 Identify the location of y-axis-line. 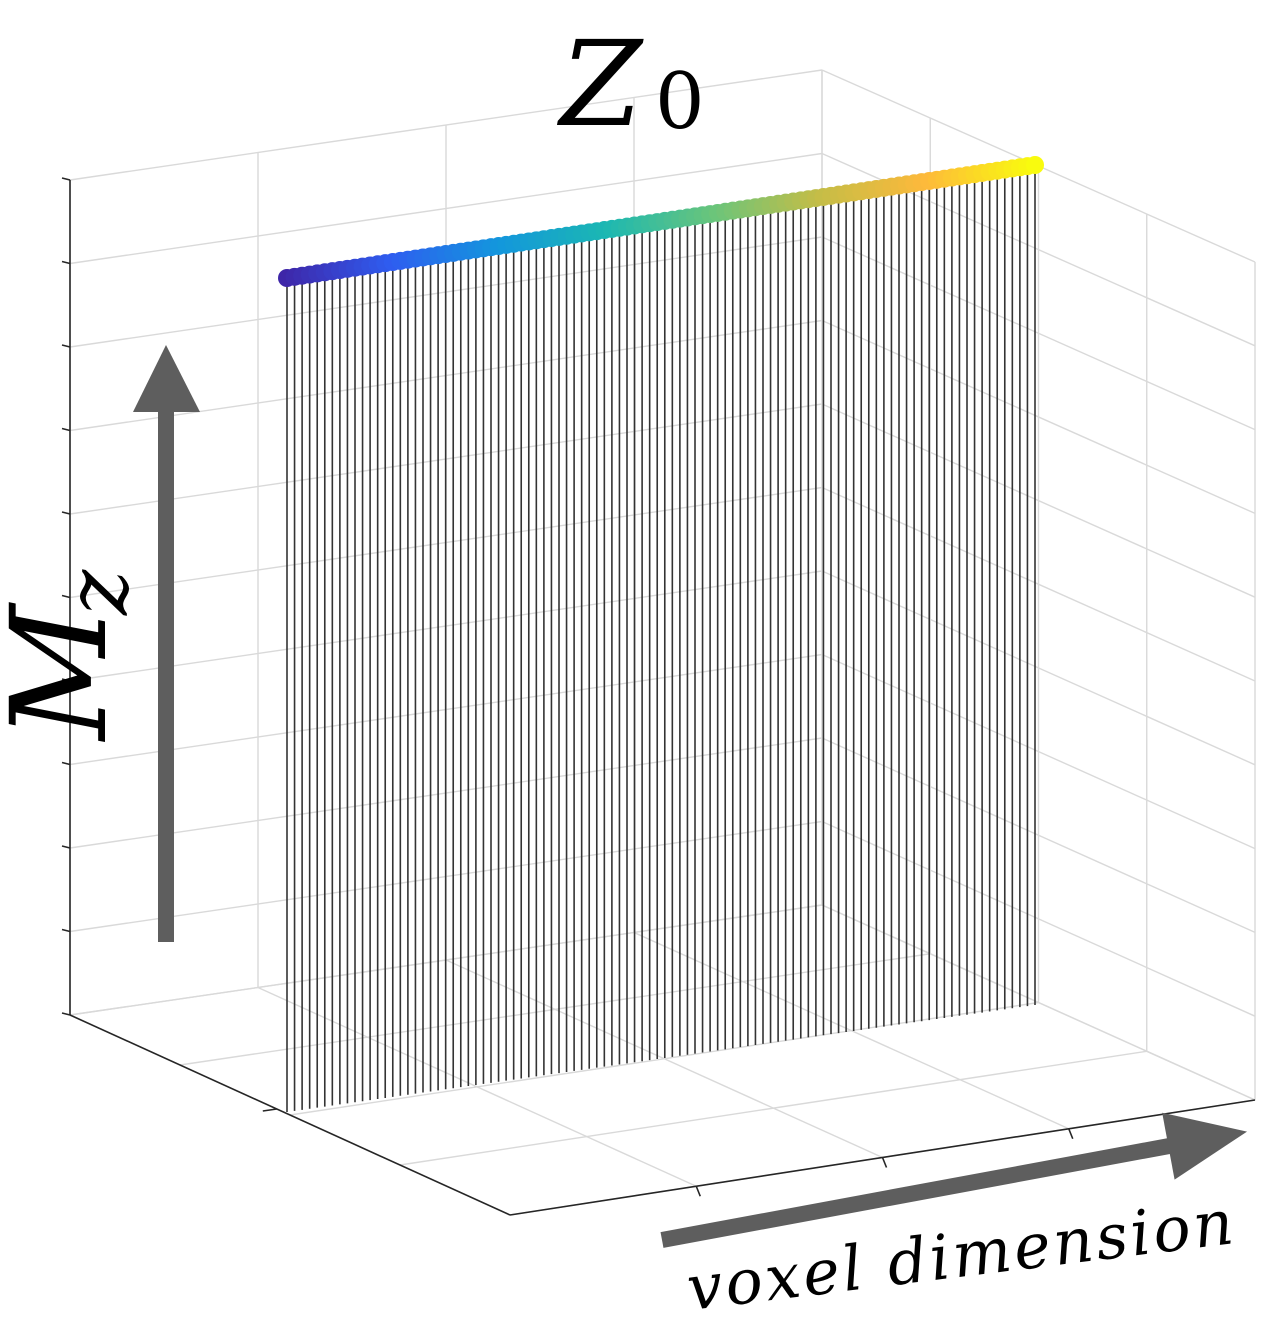
(290, 1115).